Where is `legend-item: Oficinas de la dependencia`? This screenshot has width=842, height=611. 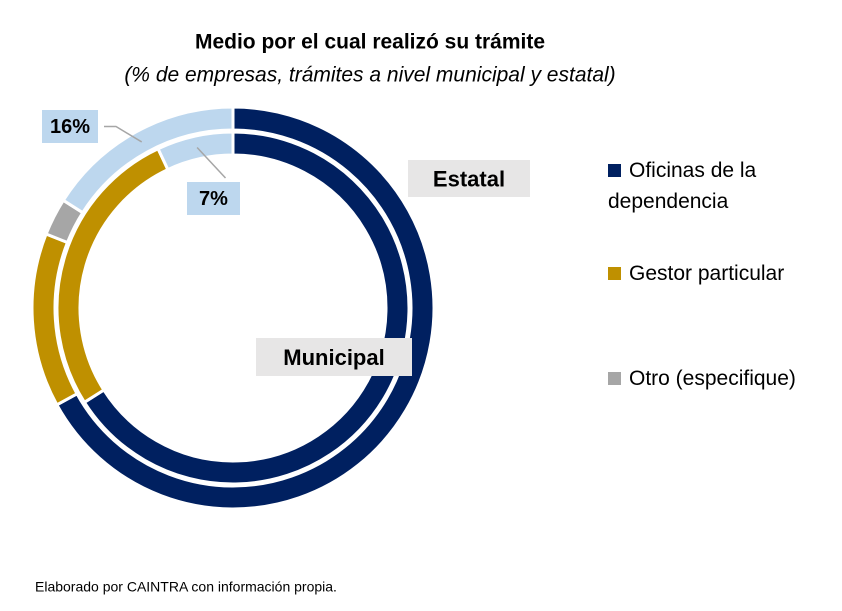 legend-item: Oficinas de la dependencia is located at coordinates (718, 186).